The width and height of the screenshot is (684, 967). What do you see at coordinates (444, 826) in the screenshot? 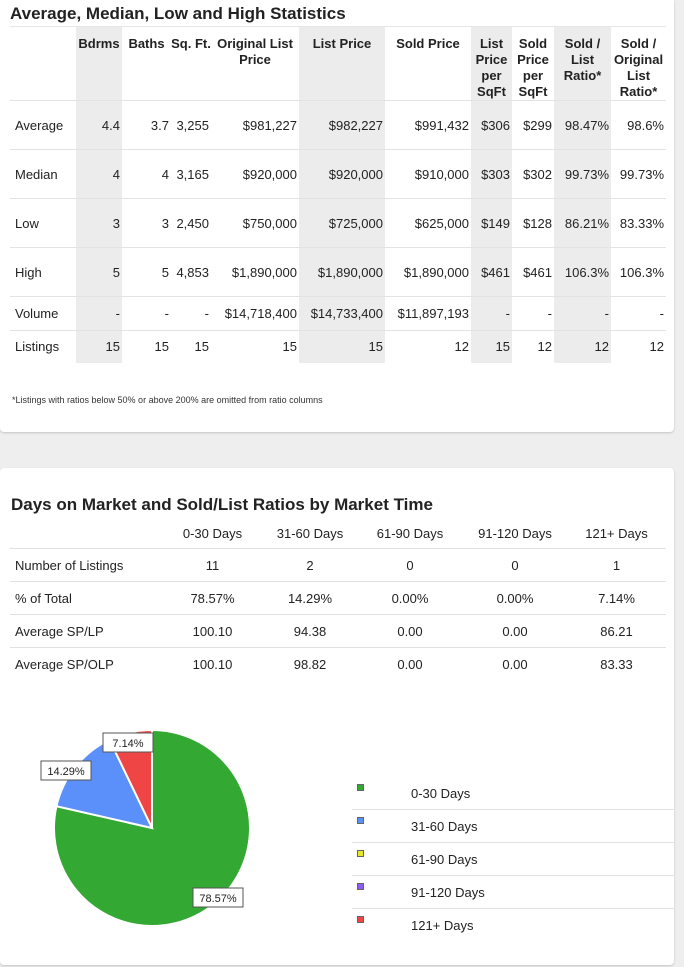
I see `legend-label: 31-60 Days` at bounding box center [444, 826].